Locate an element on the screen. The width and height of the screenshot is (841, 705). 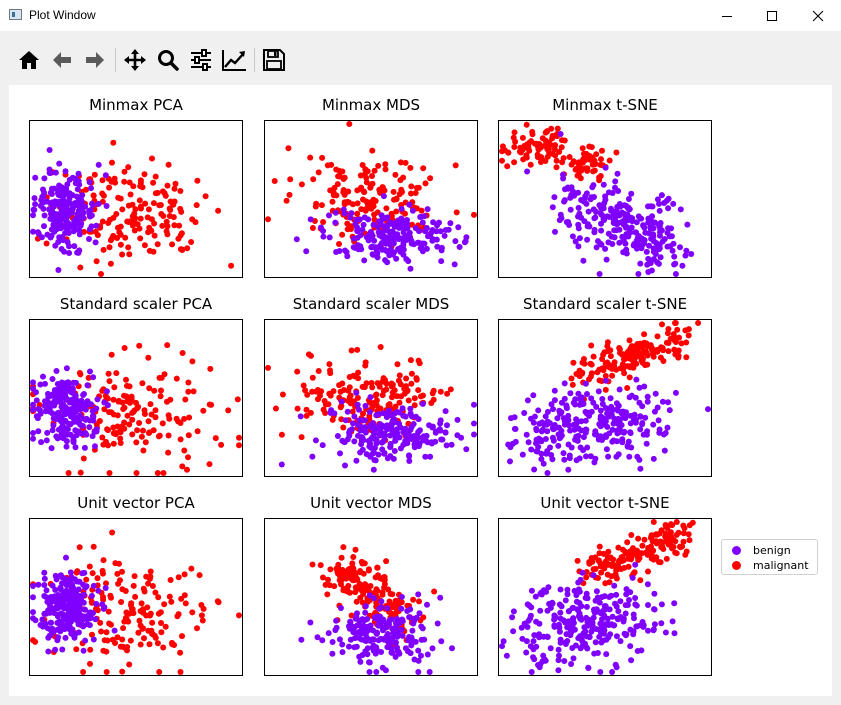
forward-button is located at coordinates (95, 60).